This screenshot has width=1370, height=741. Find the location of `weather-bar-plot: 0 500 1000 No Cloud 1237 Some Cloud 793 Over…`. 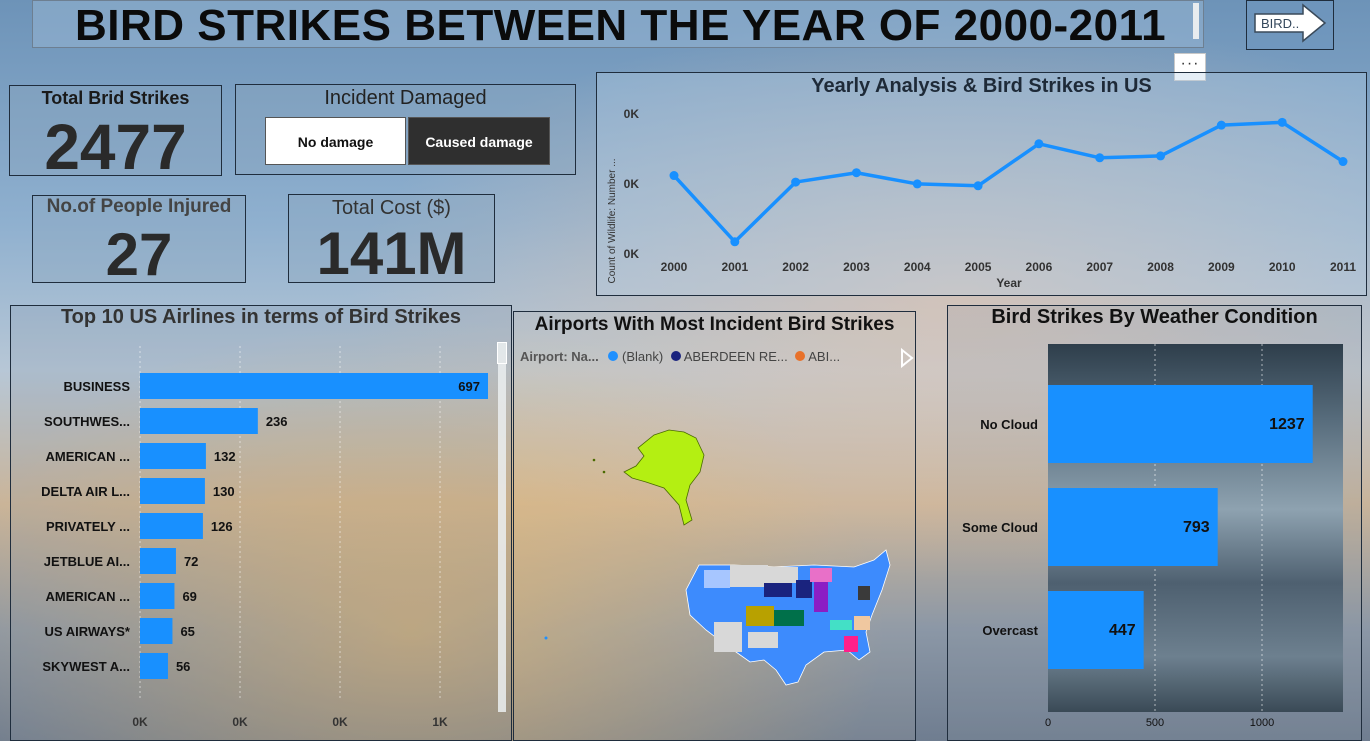

weather-bar-plot: 0 500 1000 No Cloud 1237 Some Cloud 793 Over… is located at coordinates (1137, 536).